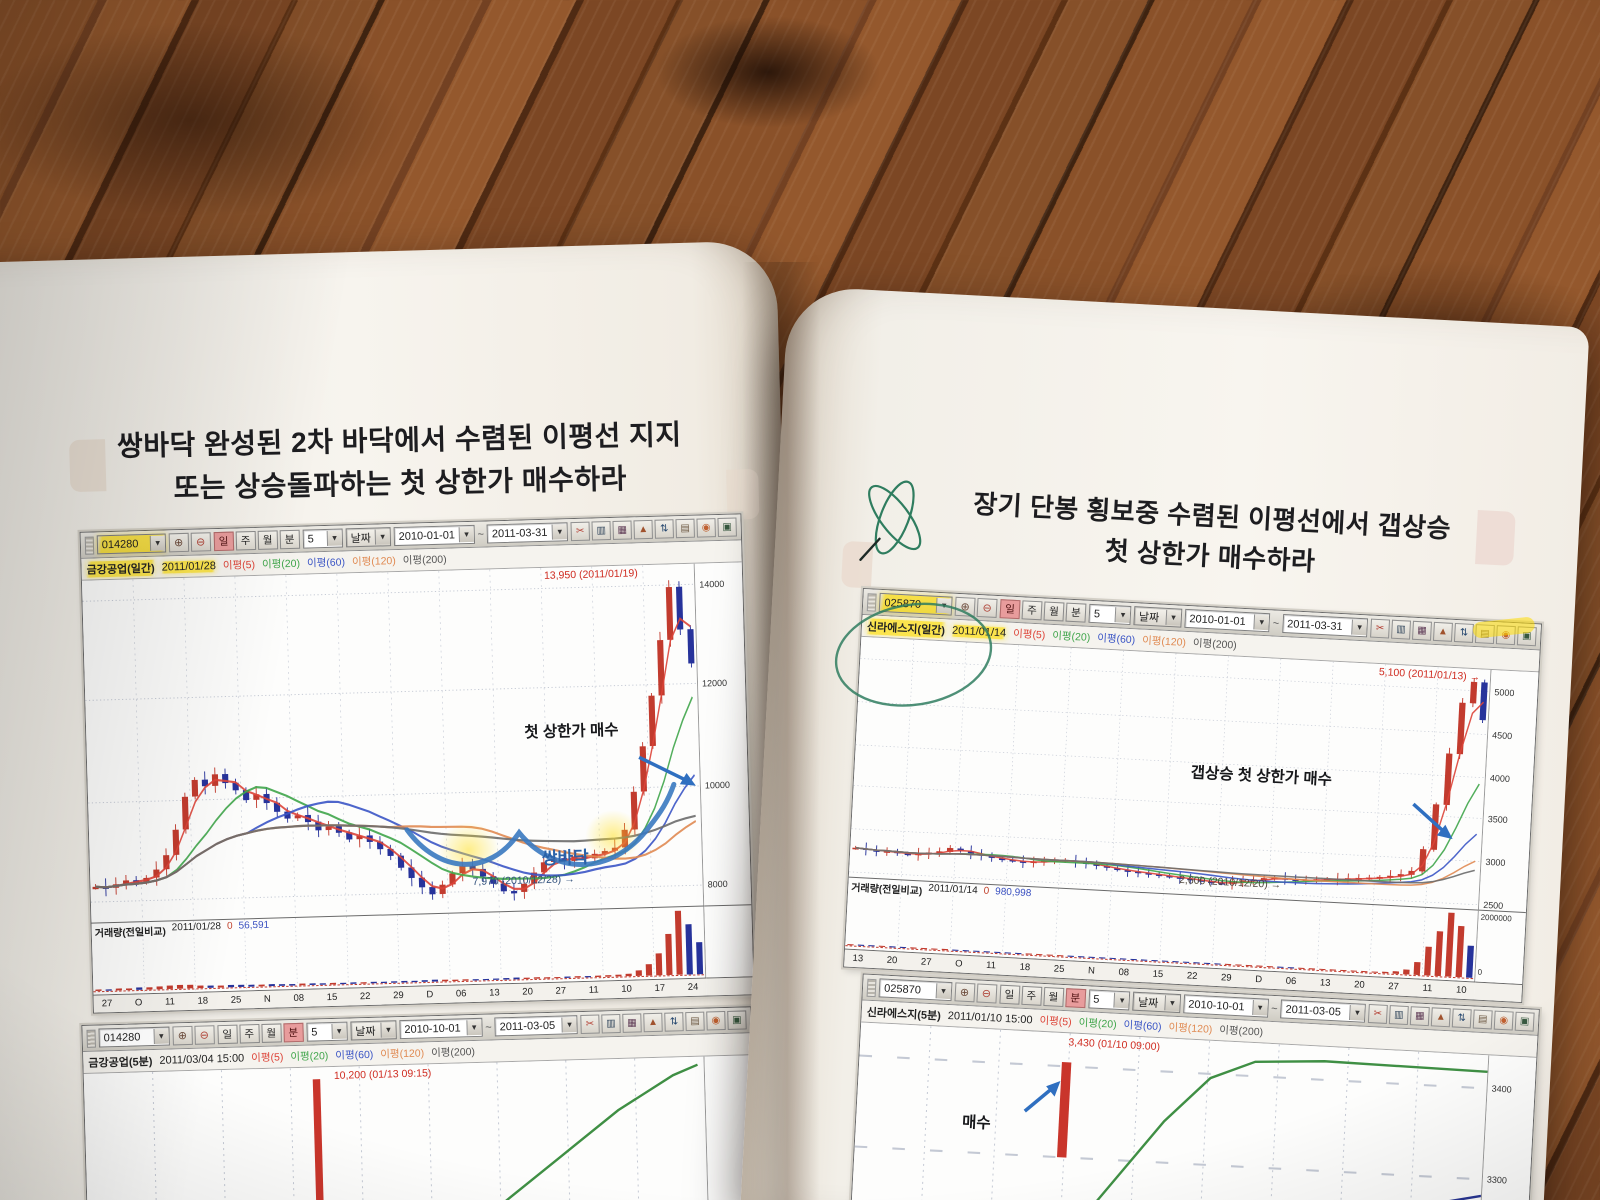 Image resolution: width=1600 pixels, height=1200 pixels. Describe the element at coordinates (1500, 946) in the screenshot. I see `volume-axis: 2000000 0` at that location.